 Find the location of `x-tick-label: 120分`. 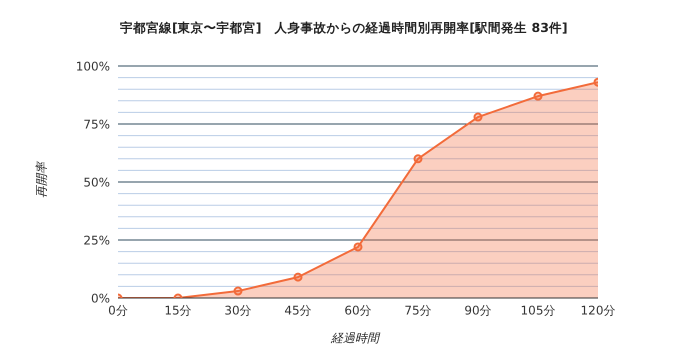

x-tick-label: 120分 is located at coordinates (598, 311).